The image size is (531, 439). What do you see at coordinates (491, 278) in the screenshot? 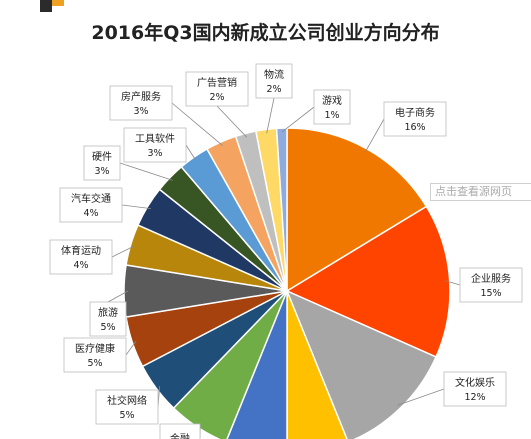
I see `slice-label: 企业服务` at bounding box center [491, 278].